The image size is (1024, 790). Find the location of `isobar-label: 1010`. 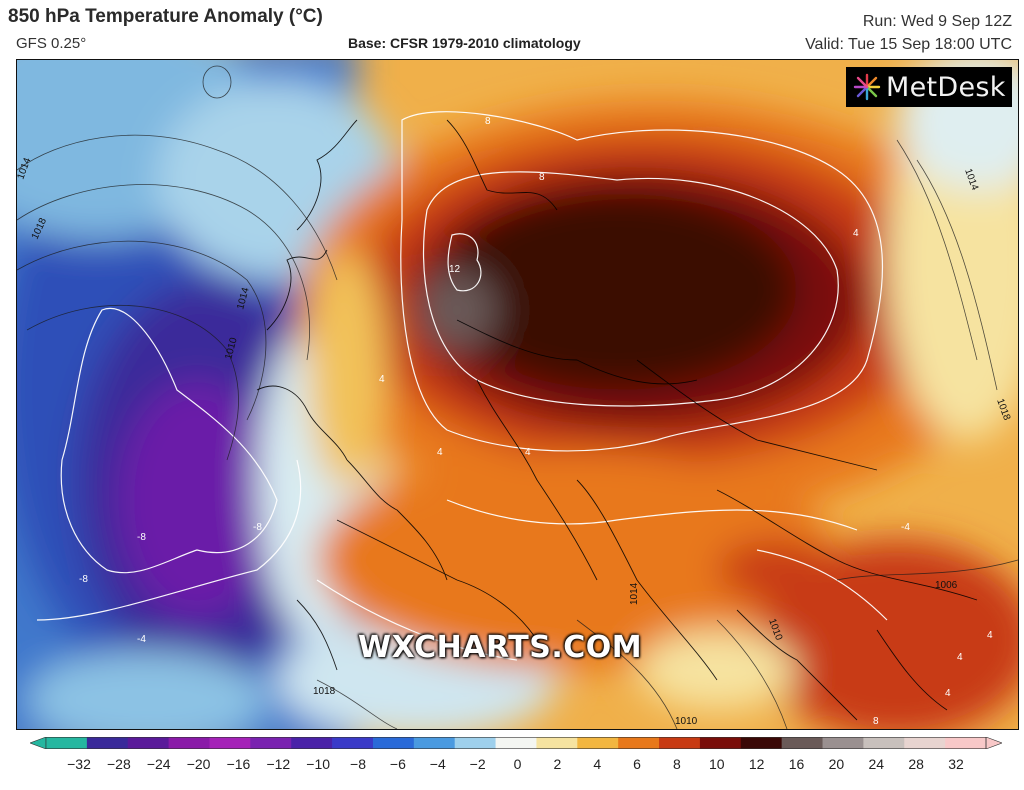

isobar-label: 1010 is located at coordinates (686, 721).